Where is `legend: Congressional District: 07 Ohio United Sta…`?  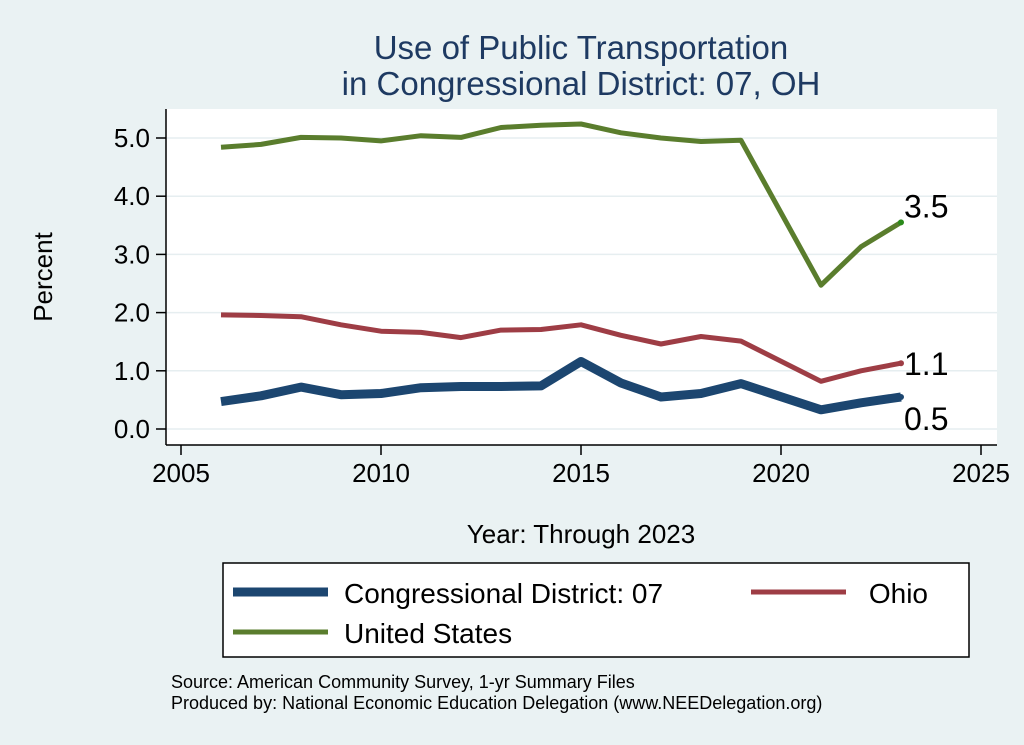 legend: Congressional District: 07 Ohio United Sta… is located at coordinates (580, 613).